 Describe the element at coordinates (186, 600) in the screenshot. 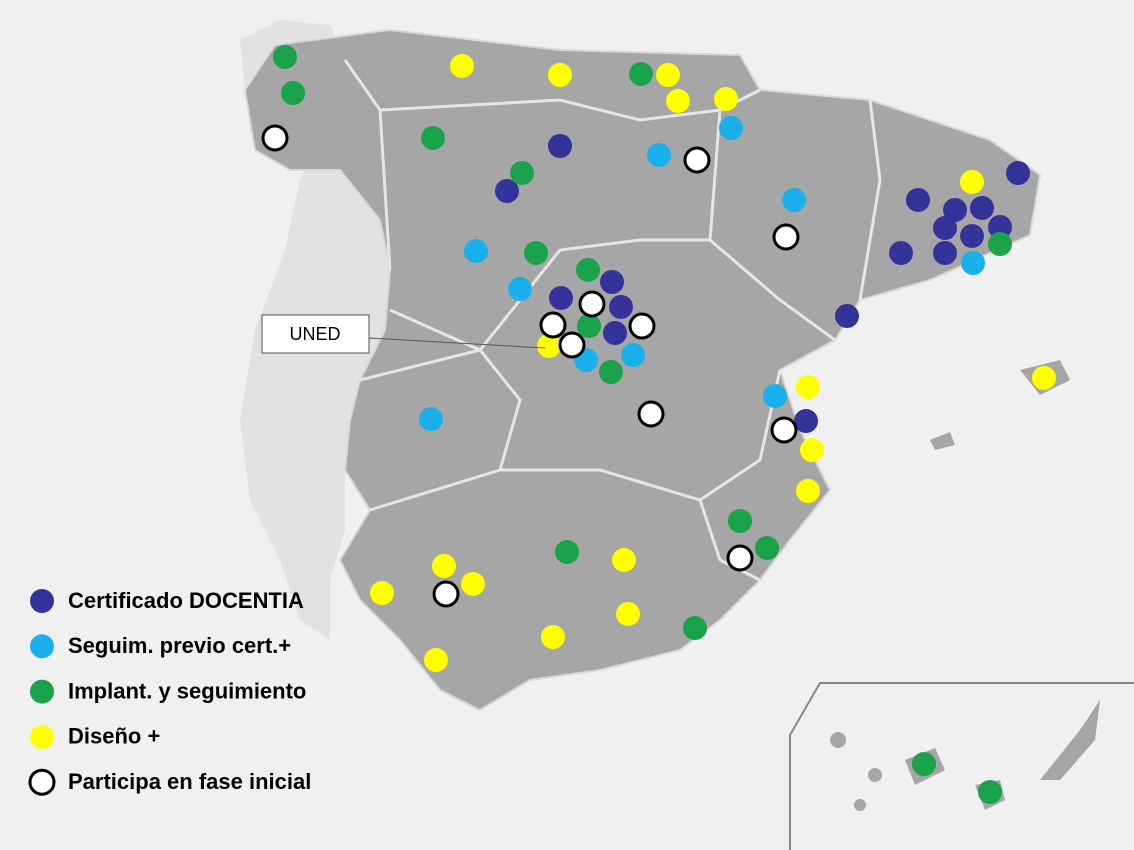

I see `legend-label: Certificado DOCENTIA` at that location.